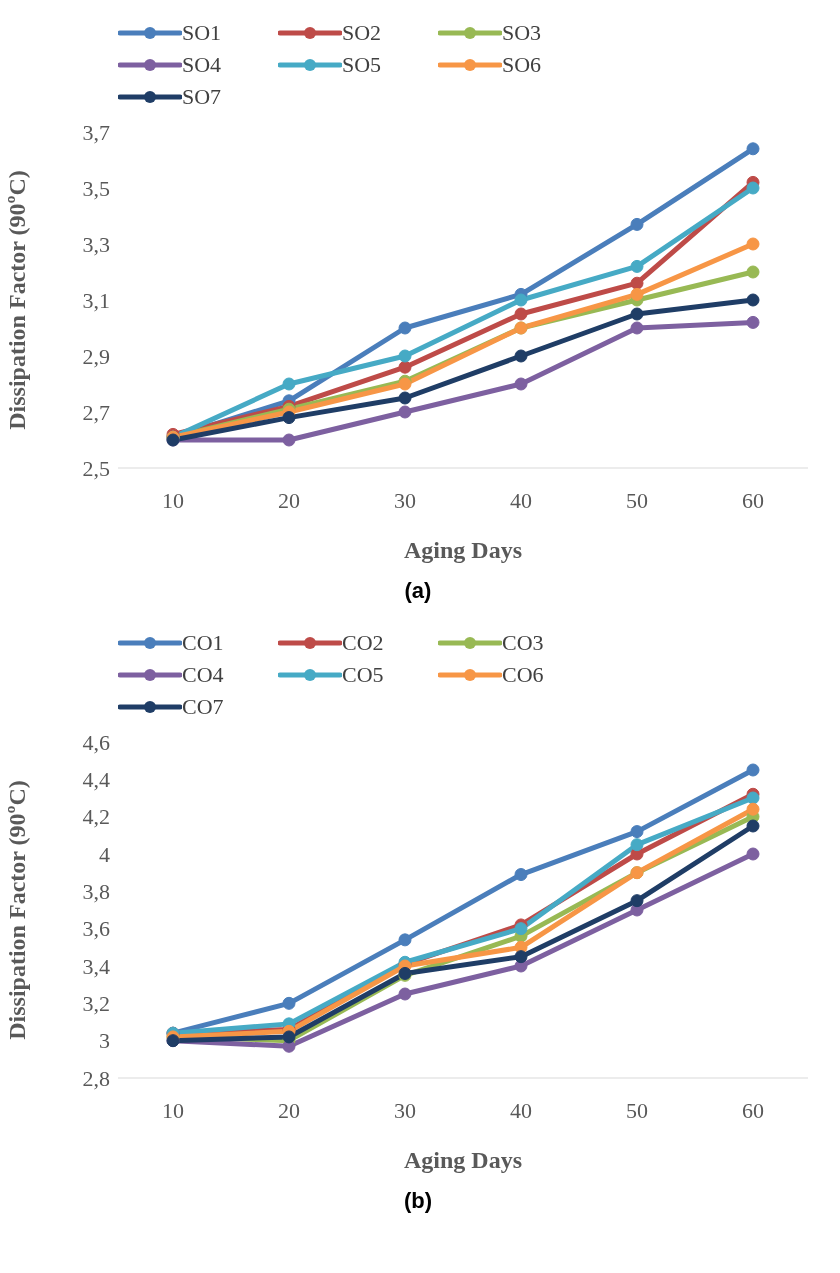  Describe the element at coordinates (96, 188) in the screenshot. I see `y-tick-label: 3,5` at that location.